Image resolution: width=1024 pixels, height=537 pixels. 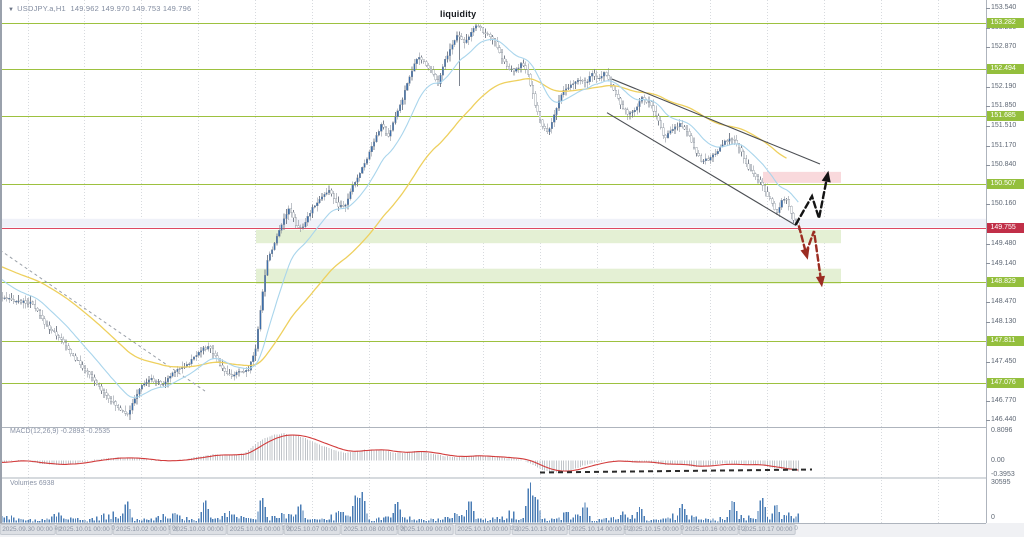 What do you see at coordinates (539, 529) in the screenshot?
I see `date-label: 2025.10.13 00:00` at bounding box center [539, 529].